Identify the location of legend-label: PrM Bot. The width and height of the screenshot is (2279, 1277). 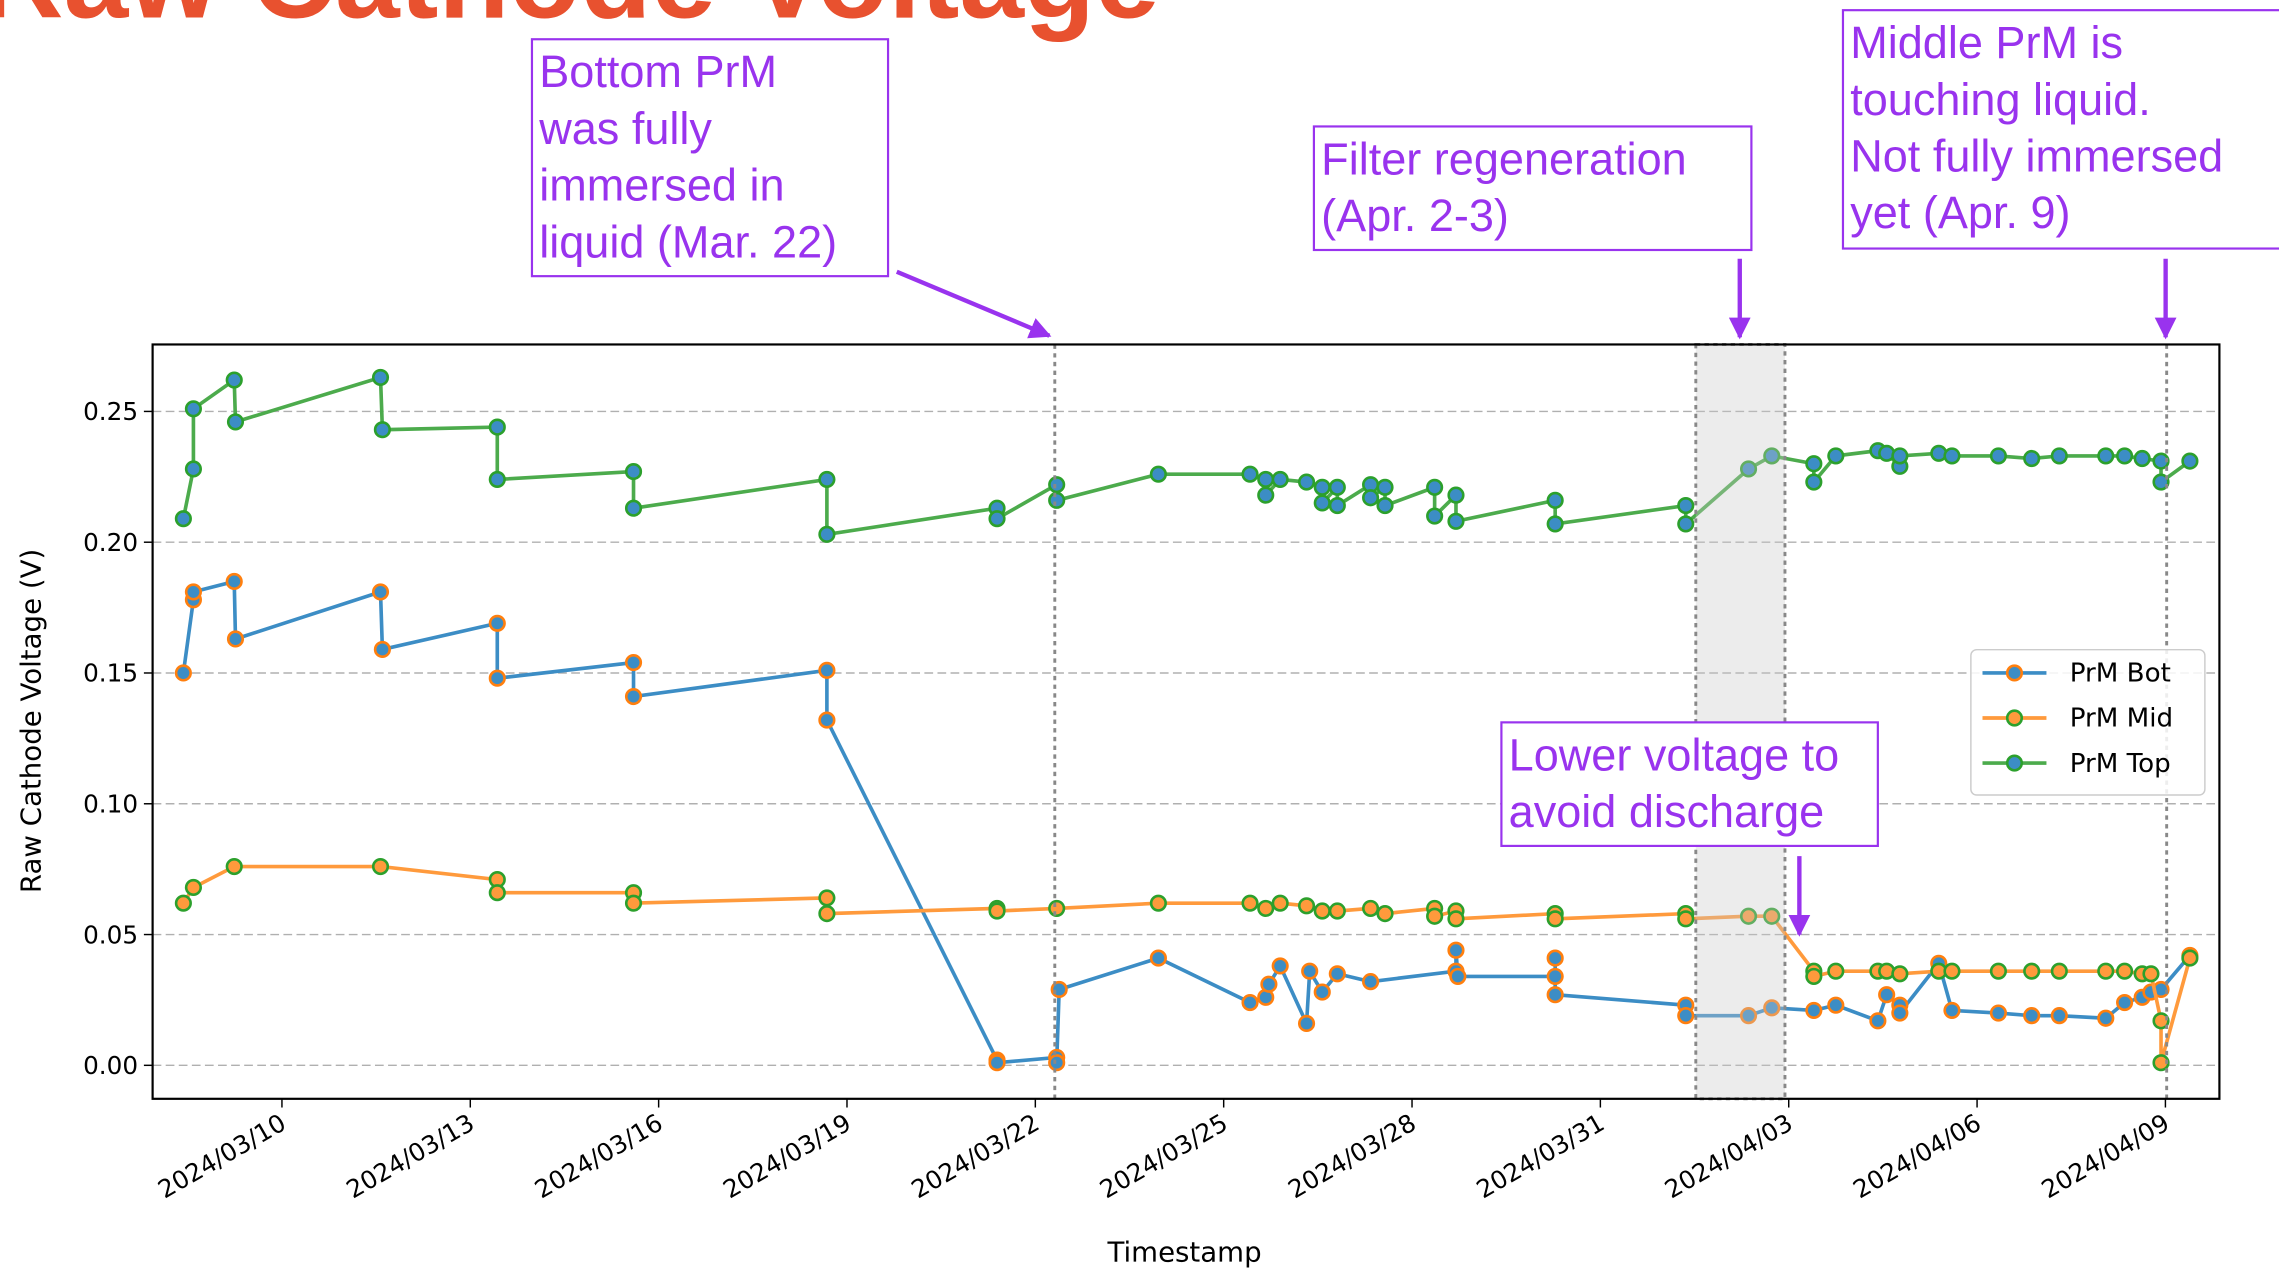
(2120, 674).